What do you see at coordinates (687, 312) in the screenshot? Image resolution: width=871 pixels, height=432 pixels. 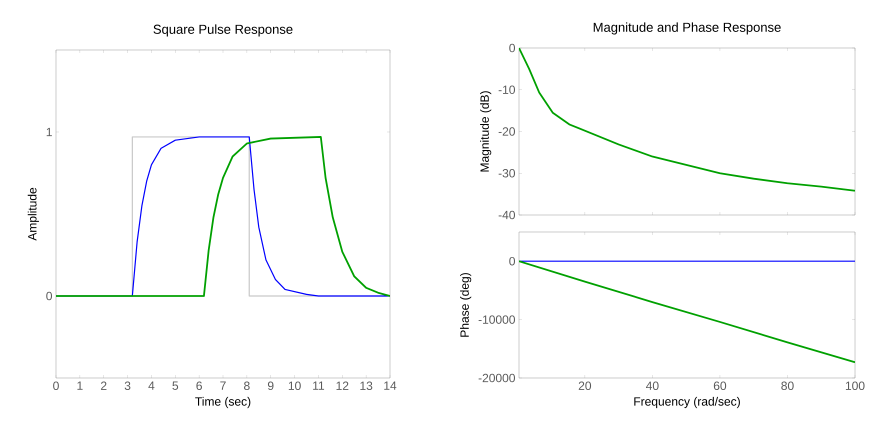 I see `line-series` at bounding box center [687, 312].